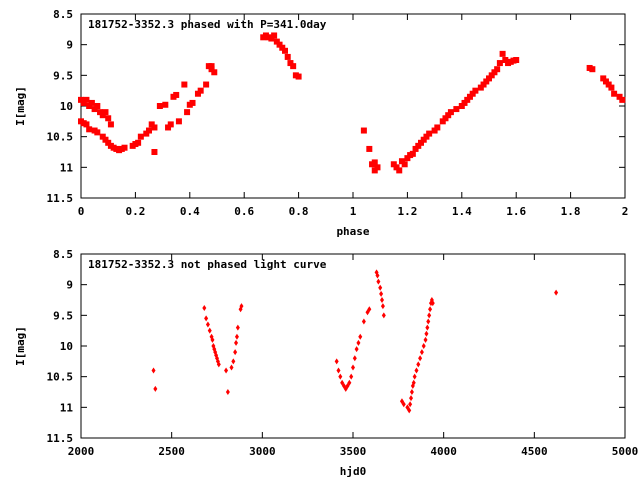 This screenshot has height=480, width=640. Describe the element at coordinates (135, 211) in the screenshot. I see `x-tick-label: 0.2` at that location.